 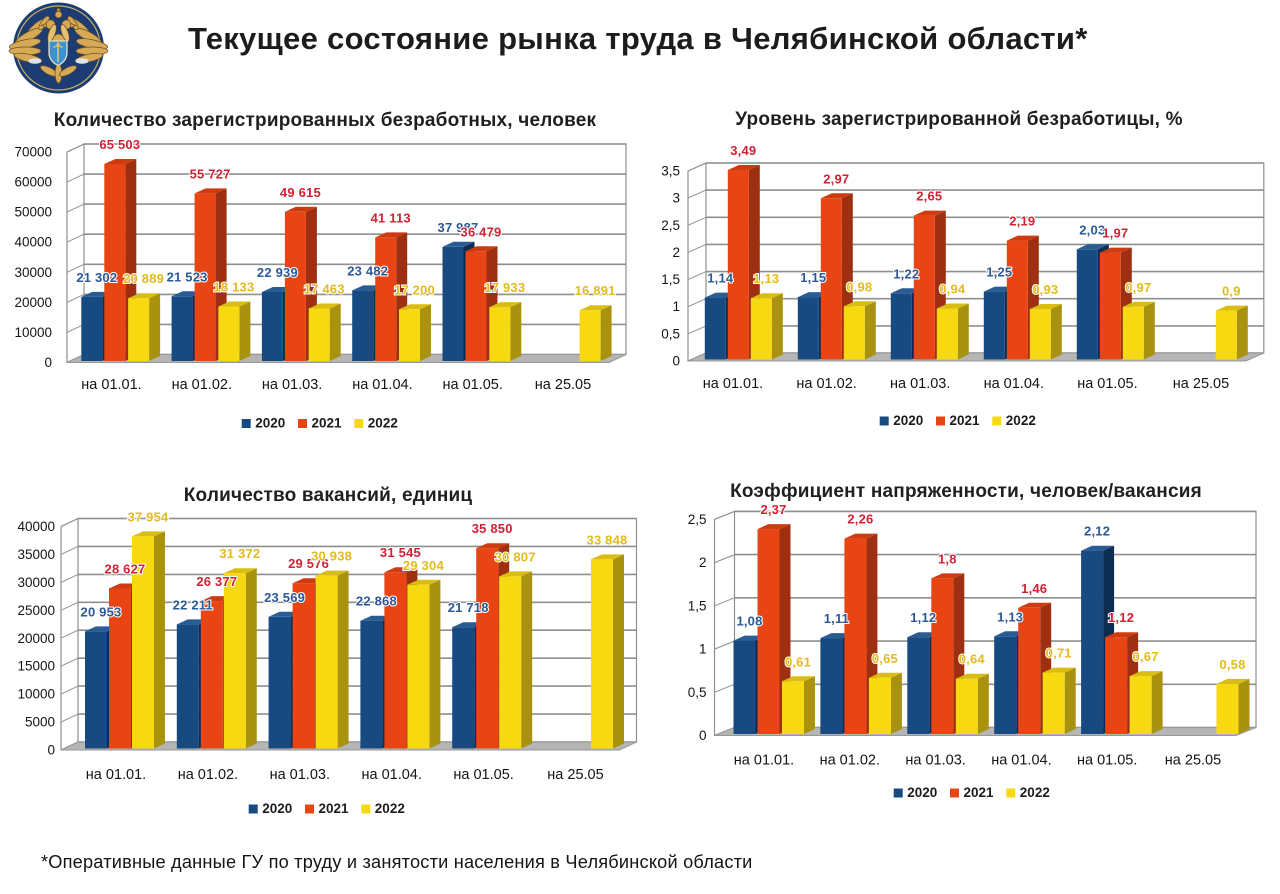 I want to click on svg-text: 21 302, so click(x=96, y=277).